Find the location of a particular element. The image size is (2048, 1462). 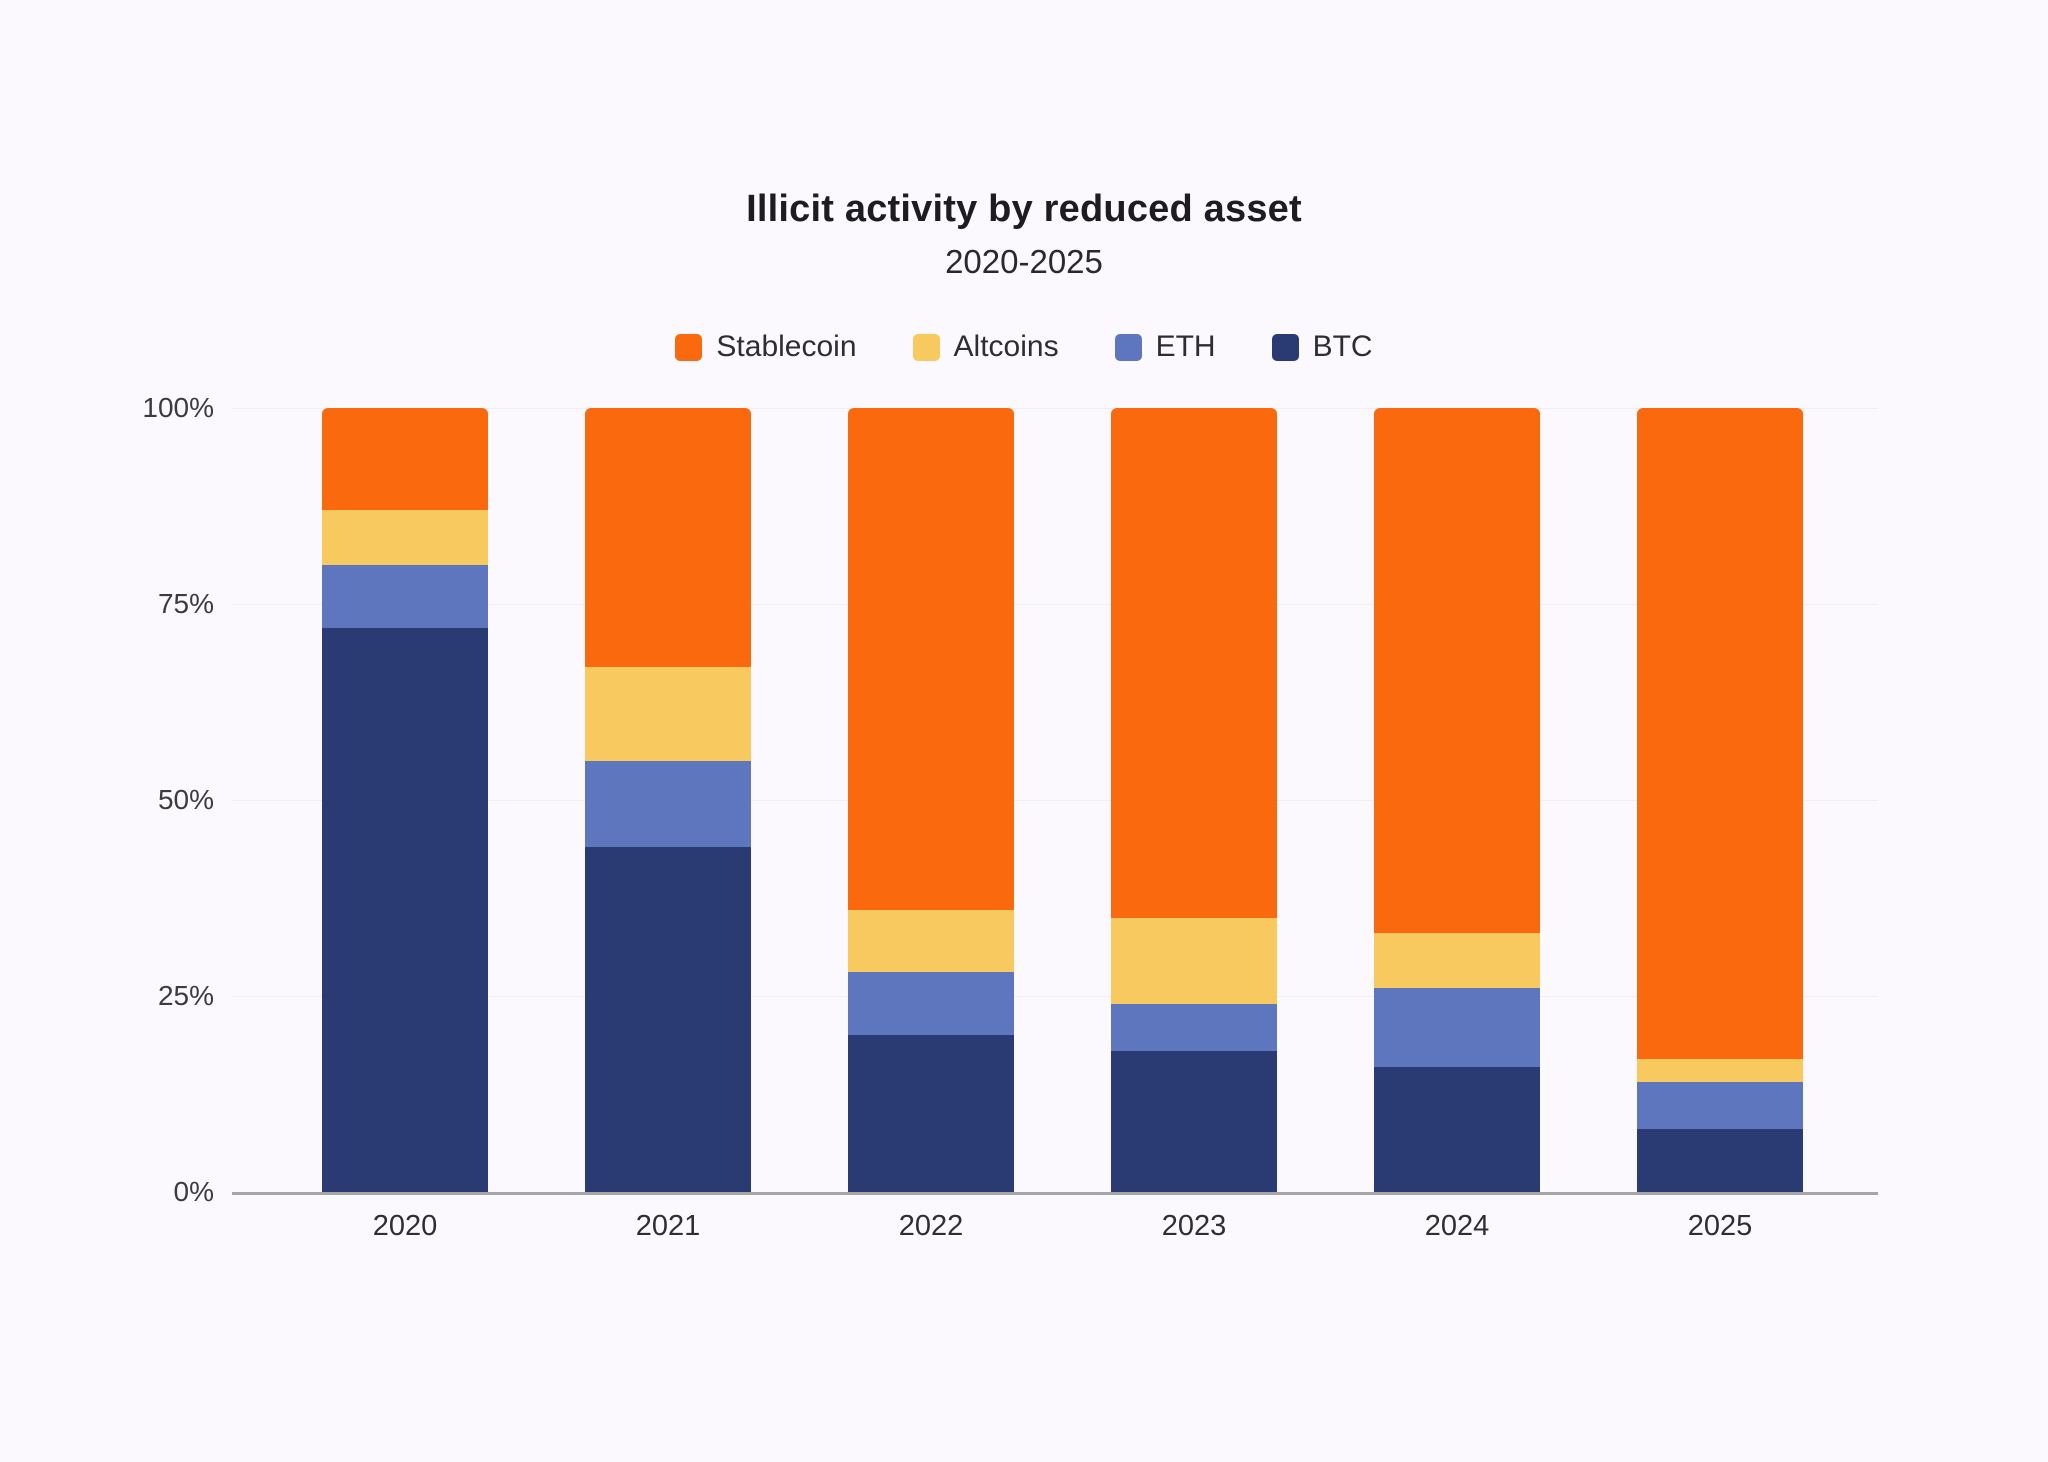

x-tick-label-2021: 2021 is located at coordinates (668, 1226).